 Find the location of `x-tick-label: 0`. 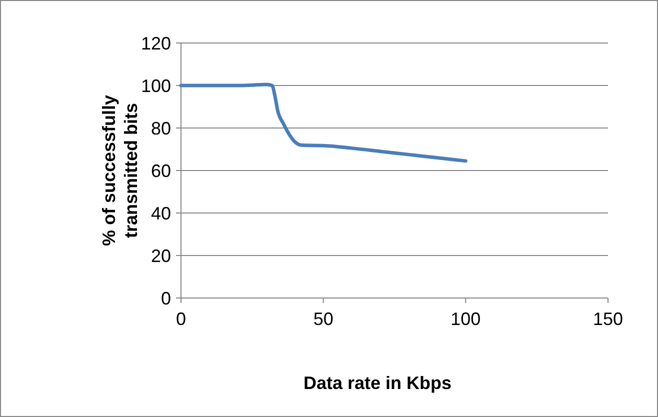

x-tick-label: 0 is located at coordinates (181, 319).